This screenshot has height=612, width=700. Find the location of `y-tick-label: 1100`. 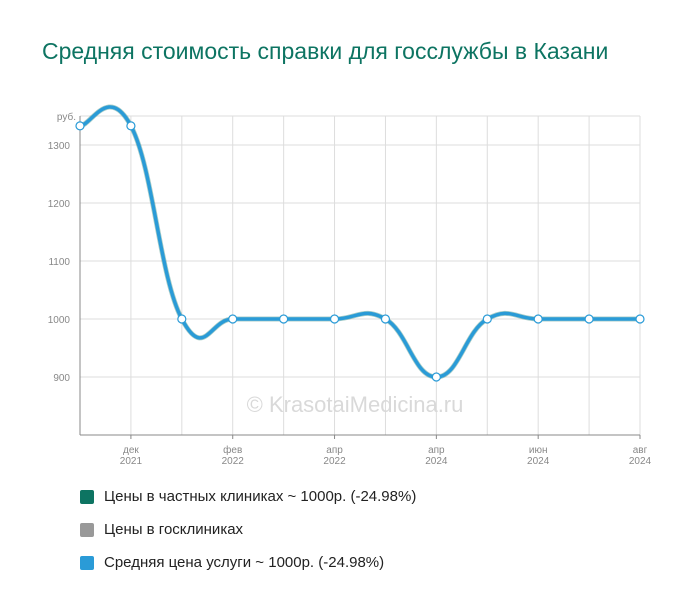

y-tick-label: 1100 is located at coordinates (59, 262).